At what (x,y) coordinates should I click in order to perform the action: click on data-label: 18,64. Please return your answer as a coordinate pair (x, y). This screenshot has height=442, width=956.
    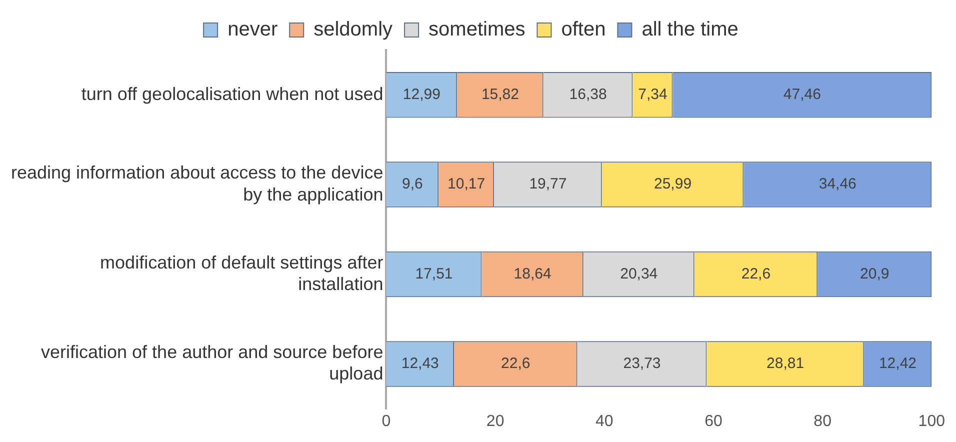
    Looking at the image, I should click on (533, 273).